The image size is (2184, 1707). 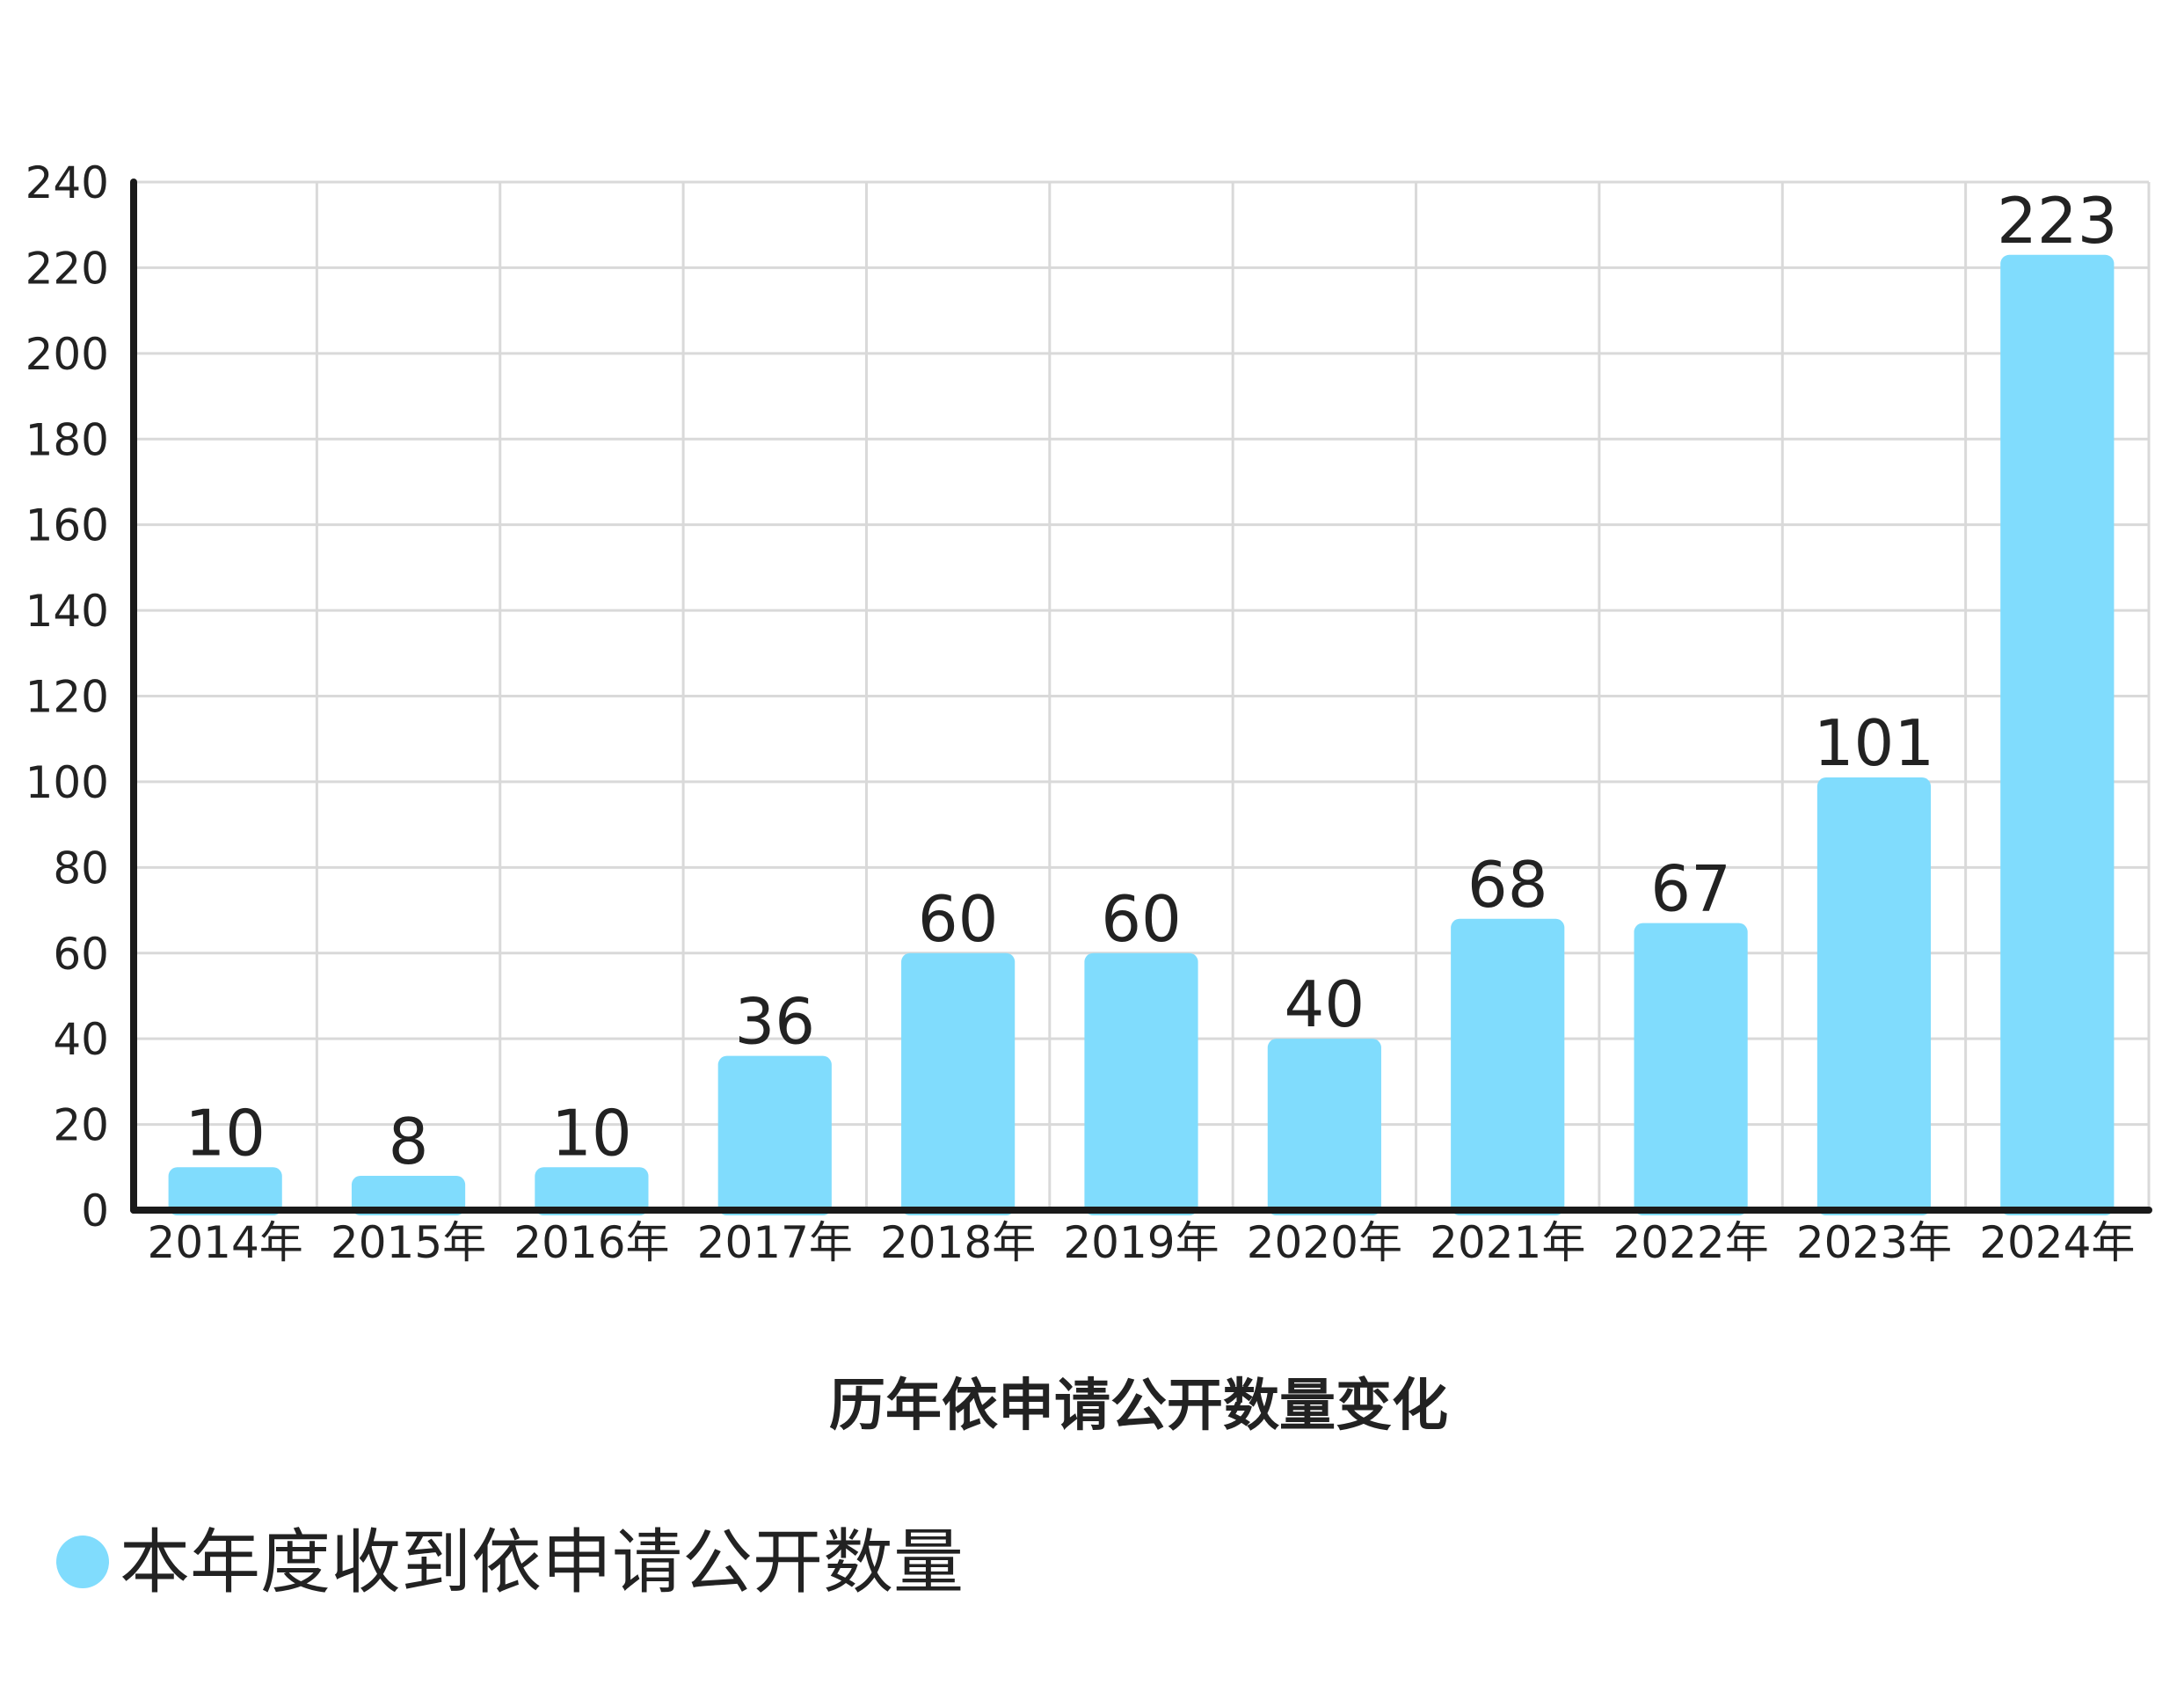 I want to click on y-tick-label: 80, so click(x=81, y=868).